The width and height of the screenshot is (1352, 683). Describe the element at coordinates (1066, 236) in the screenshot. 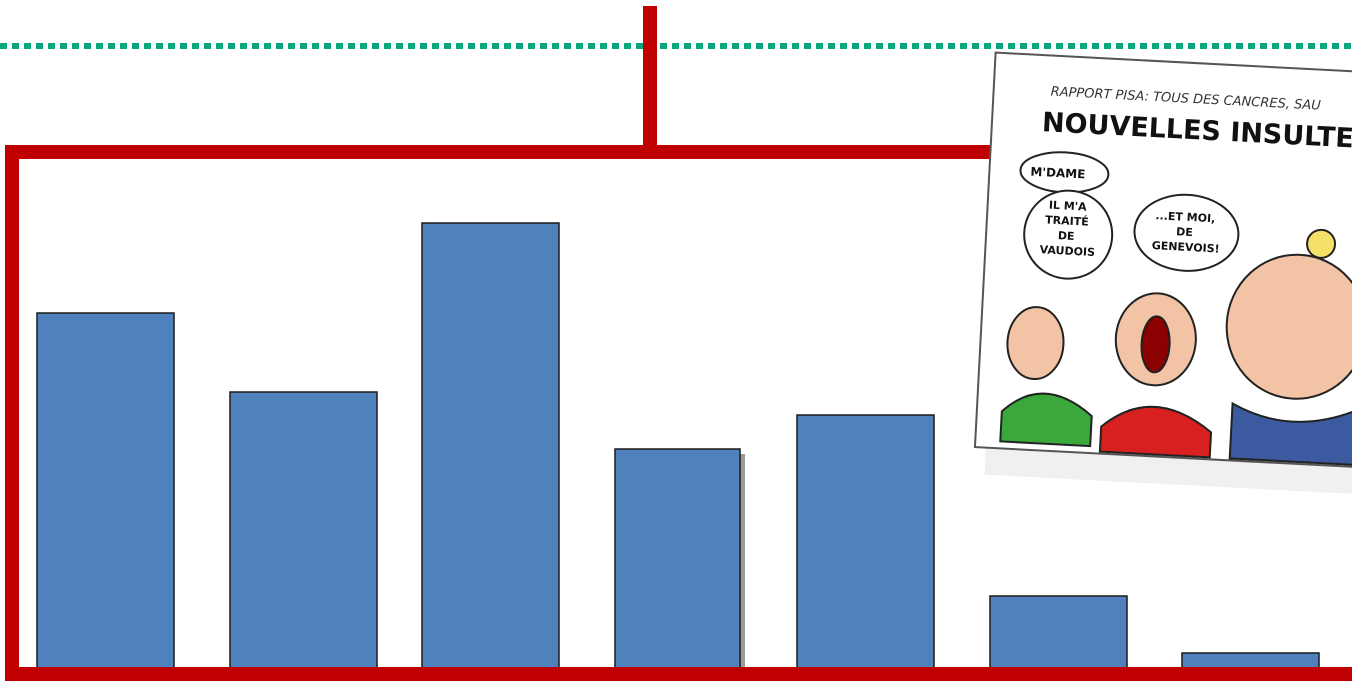

I see `cartoon-bubble-2-line-3: DE` at that location.